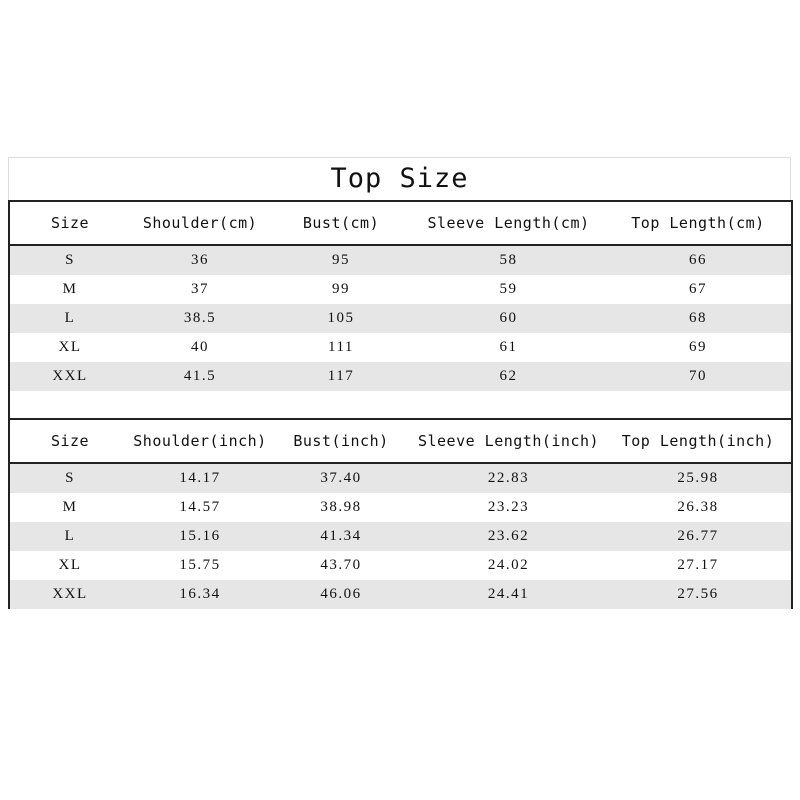 This screenshot has width=800, height=800. Describe the element at coordinates (508, 536) in the screenshot. I see `table-row-cell: 23.62` at that location.